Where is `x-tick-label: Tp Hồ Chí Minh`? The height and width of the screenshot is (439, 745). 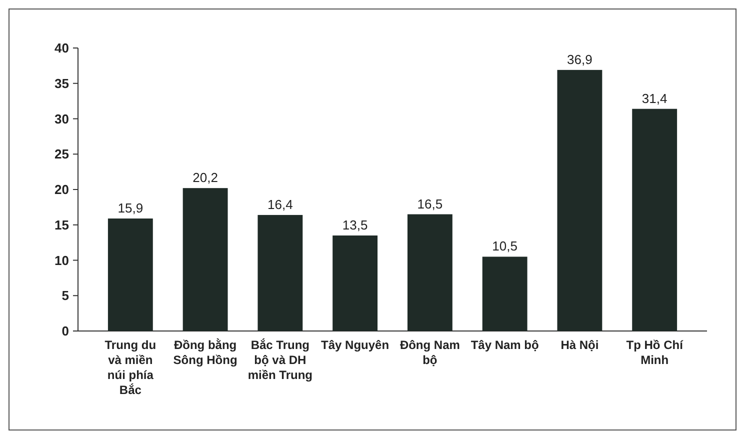 x-tick-label: Tp Hồ Chí Minh is located at coordinates (655, 352).